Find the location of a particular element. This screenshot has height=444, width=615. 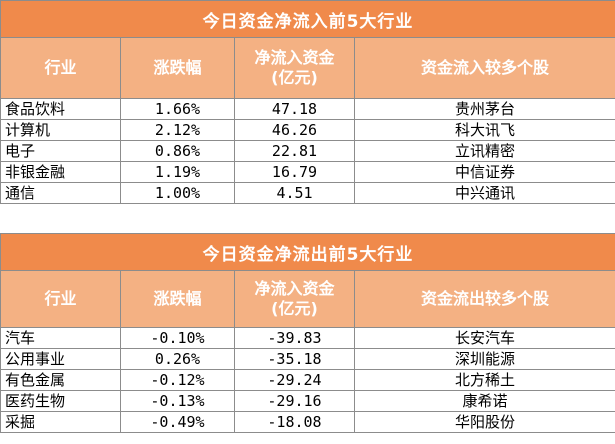

stock-cell: 中兴通讯 is located at coordinates (484, 193).